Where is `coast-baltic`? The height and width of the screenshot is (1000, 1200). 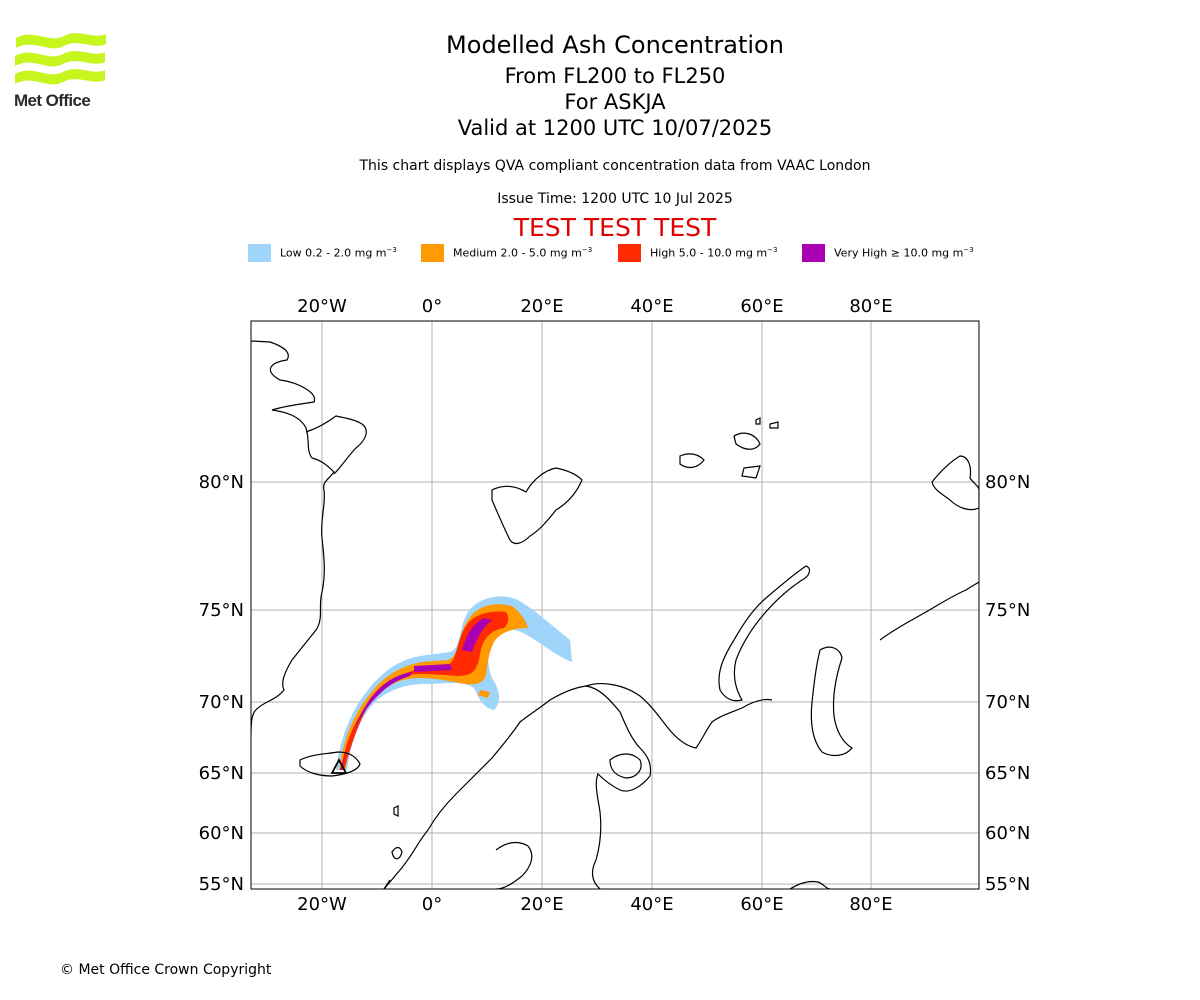
coast-baltic is located at coordinates (514, 865).